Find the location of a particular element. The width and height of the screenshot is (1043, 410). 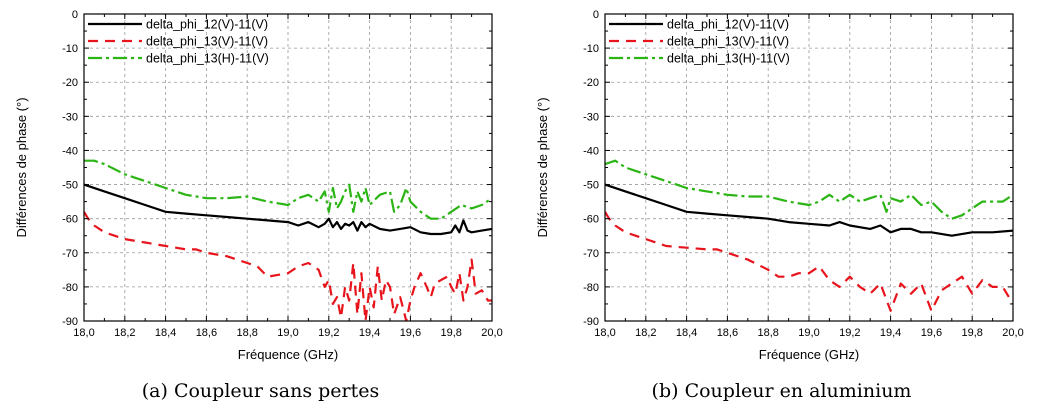

series-group is located at coordinates (809, 235).